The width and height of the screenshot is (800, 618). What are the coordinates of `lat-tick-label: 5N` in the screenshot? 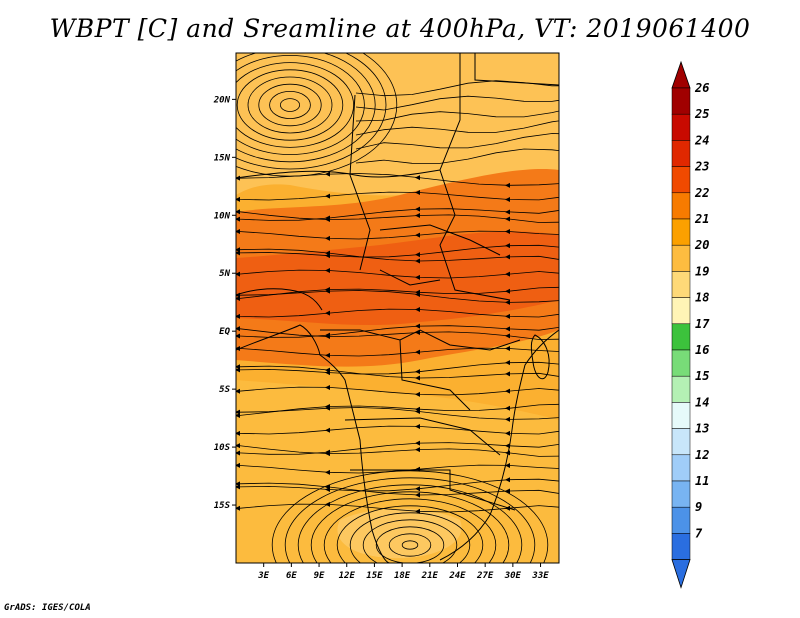 It's located at (224, 274).